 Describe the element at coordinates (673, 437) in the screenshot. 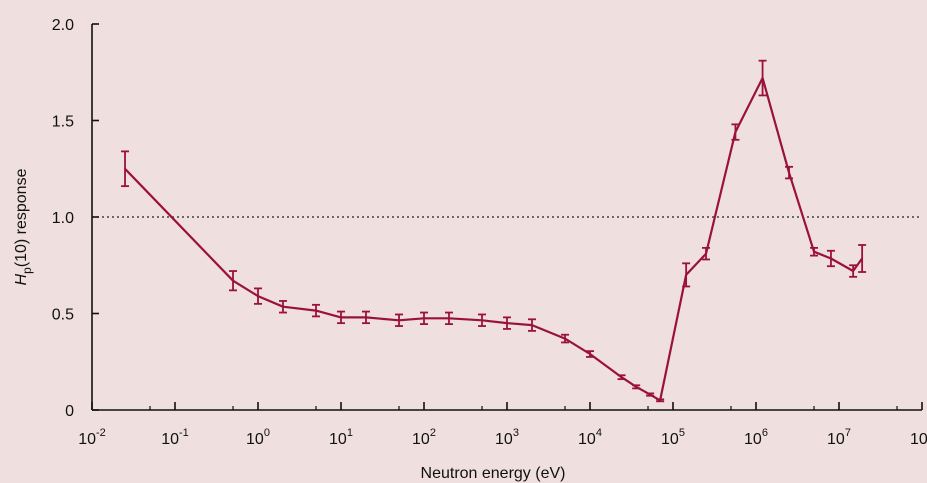

I see `x-tick-label-7: 10⁵` at that location.